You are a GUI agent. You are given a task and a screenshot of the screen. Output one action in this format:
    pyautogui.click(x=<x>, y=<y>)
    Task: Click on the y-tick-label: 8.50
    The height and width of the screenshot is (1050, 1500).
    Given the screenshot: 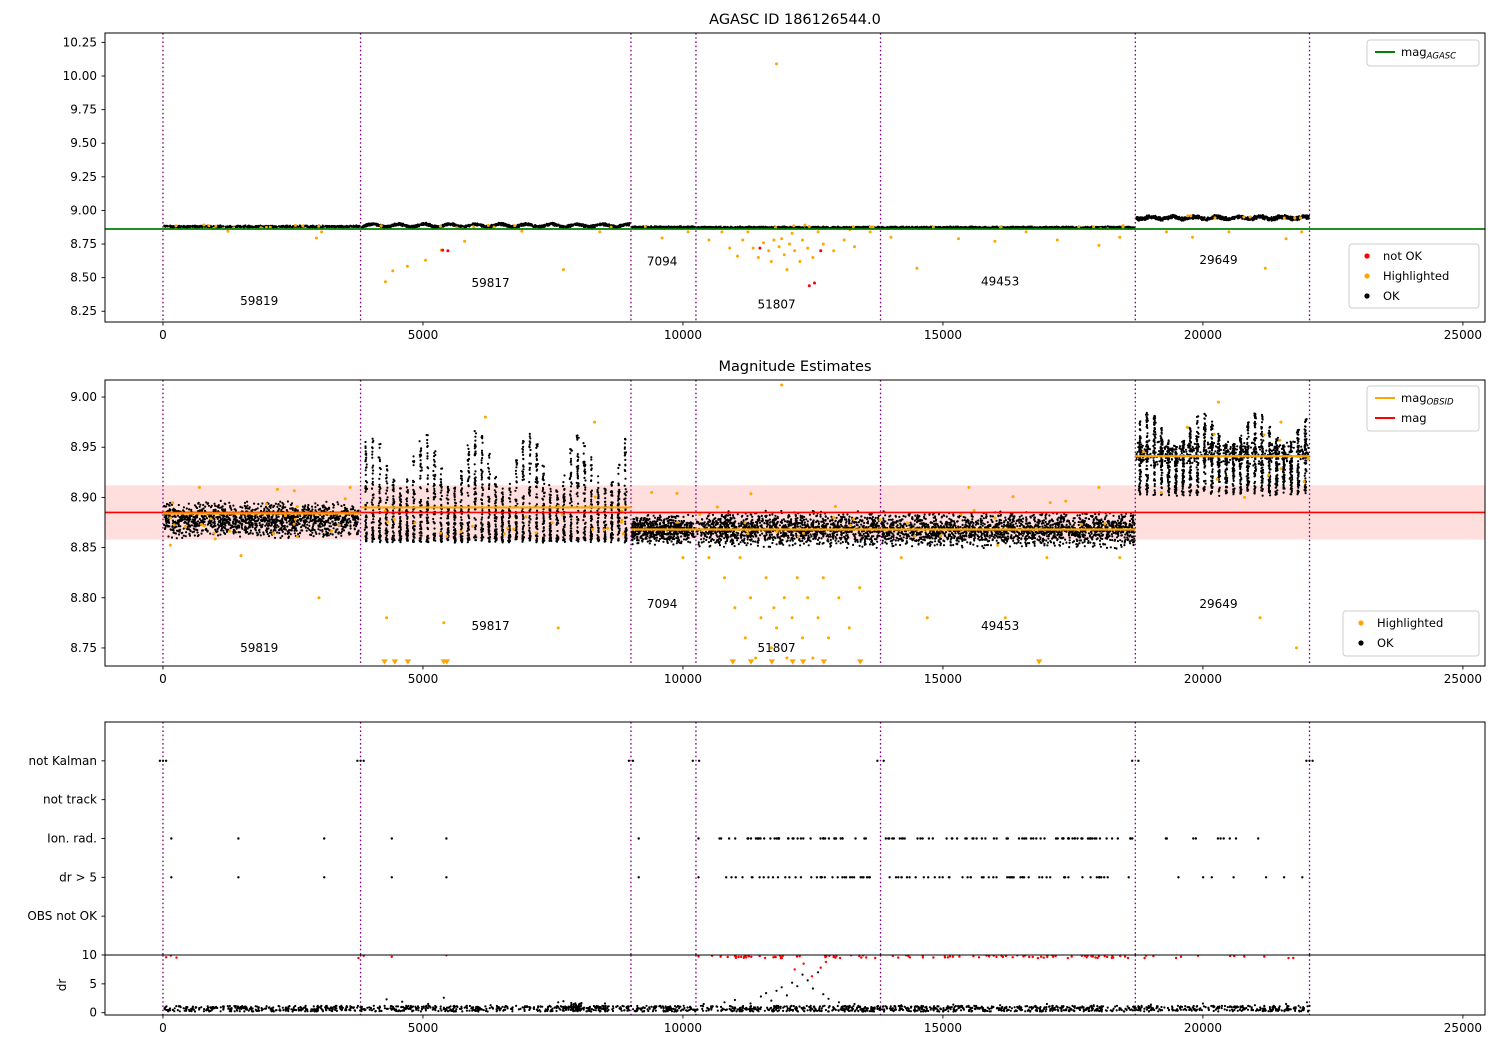 What is the action you would take?
    pyautogui.click(x=83, y=278)
    